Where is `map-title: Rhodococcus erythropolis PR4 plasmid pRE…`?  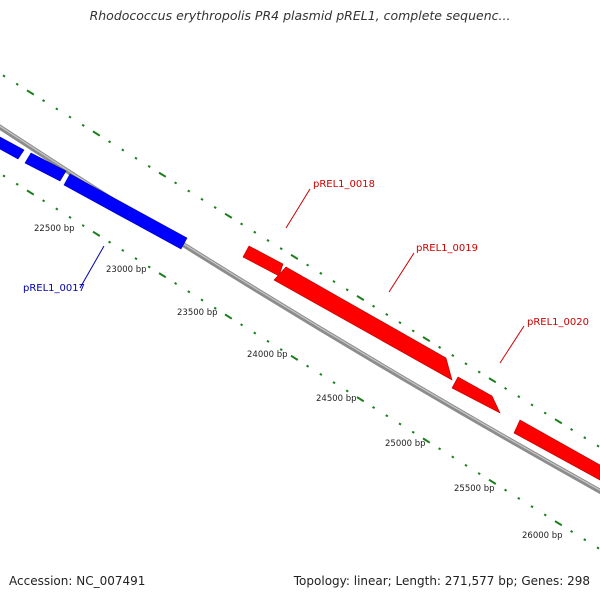 map-title: Rhodococcus erythropolis PR4 plasmid pRE… is located at coordinates (300, 15).